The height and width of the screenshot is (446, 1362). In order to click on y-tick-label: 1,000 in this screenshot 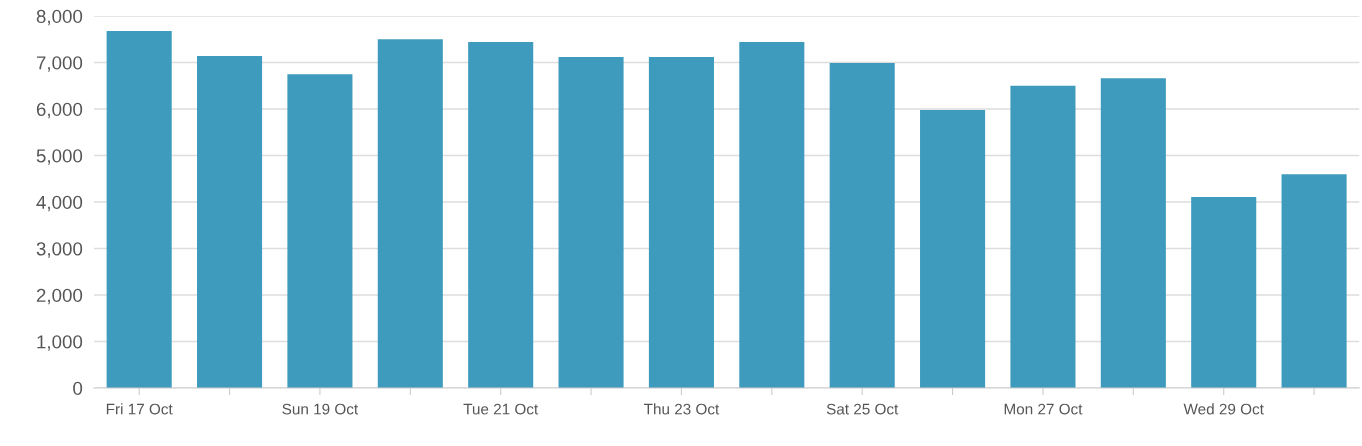, I will do `click(60, 343)`.